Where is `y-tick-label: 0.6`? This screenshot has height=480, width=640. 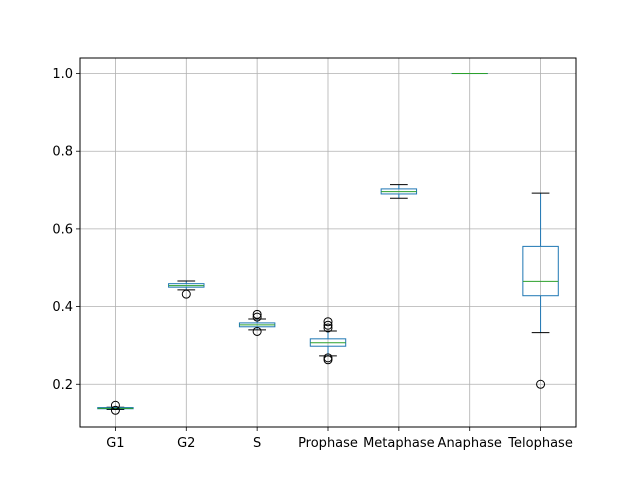 y-tick-label: 0.6 is located at coordinates (62, 229).